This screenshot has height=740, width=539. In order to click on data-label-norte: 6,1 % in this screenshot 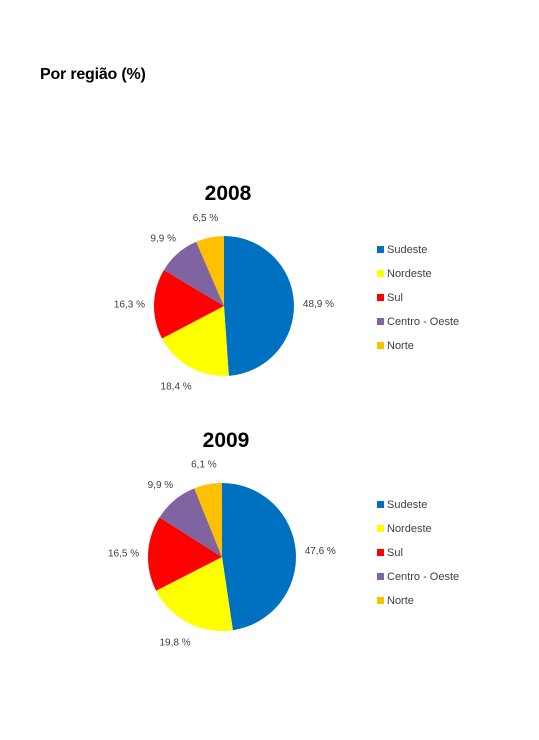, I will do `click(204, 465)`.